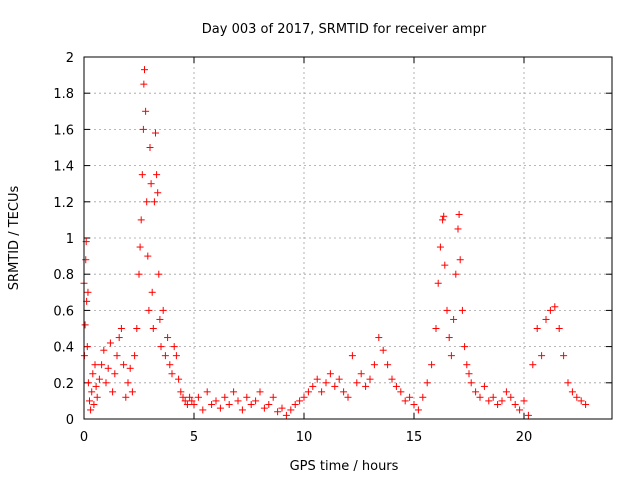 The width and height of the screenshot is (640, 480). Describe the element at coordinates (63, 384) in the screenshot. I see `y-tick-label: 0.2` at that location.